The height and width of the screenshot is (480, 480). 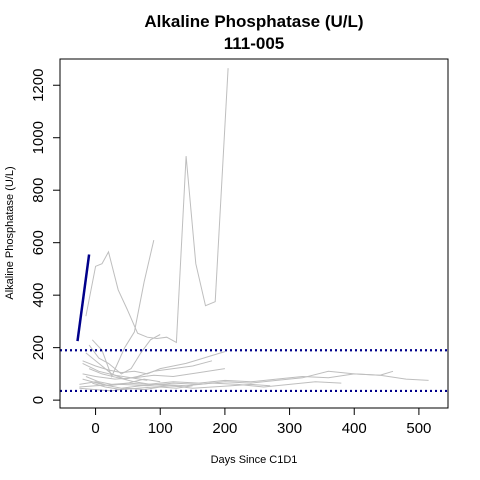 What do you see at coordinates (38, 347) in the screenshot?
I see `y-tick-label: 200` at bounding box center [38, 347].